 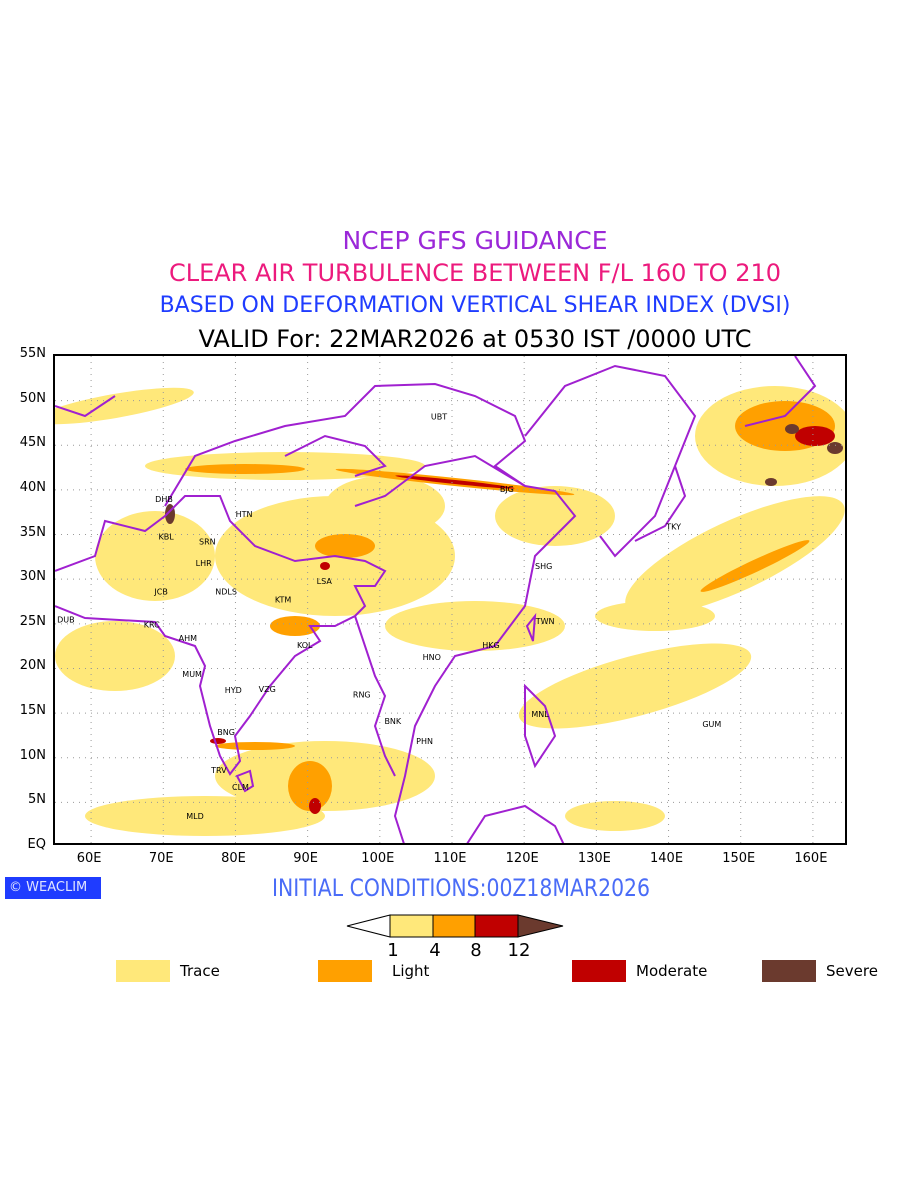 What do you see at coordinates (244, 514) in the screenshot?
I see `city-label: HTN` at bounding box center [244, 514].